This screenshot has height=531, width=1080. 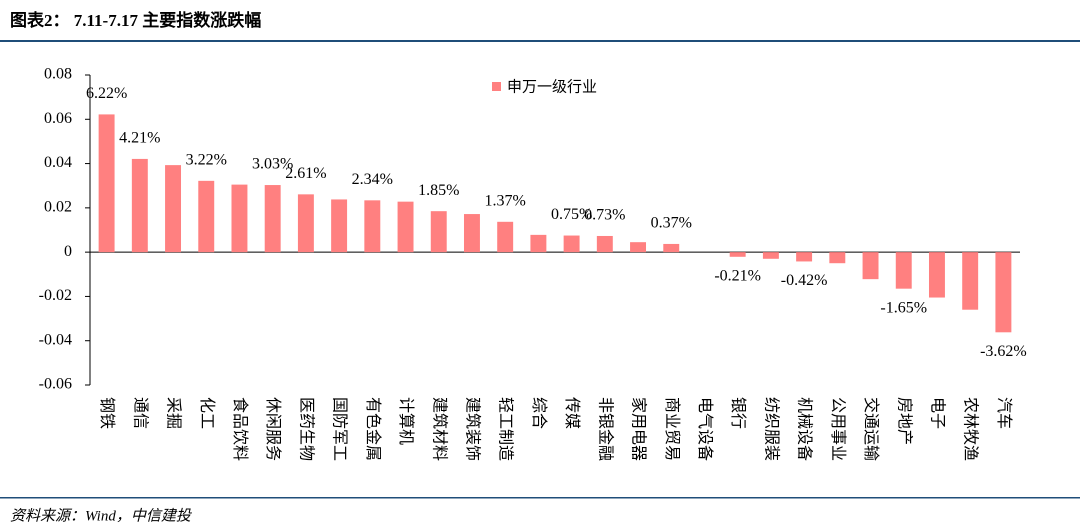 What do you see at coordinates (639, 429) in the screenshot?
I see `x-tick-label: 家用电器` at bounding box center [639, 429].